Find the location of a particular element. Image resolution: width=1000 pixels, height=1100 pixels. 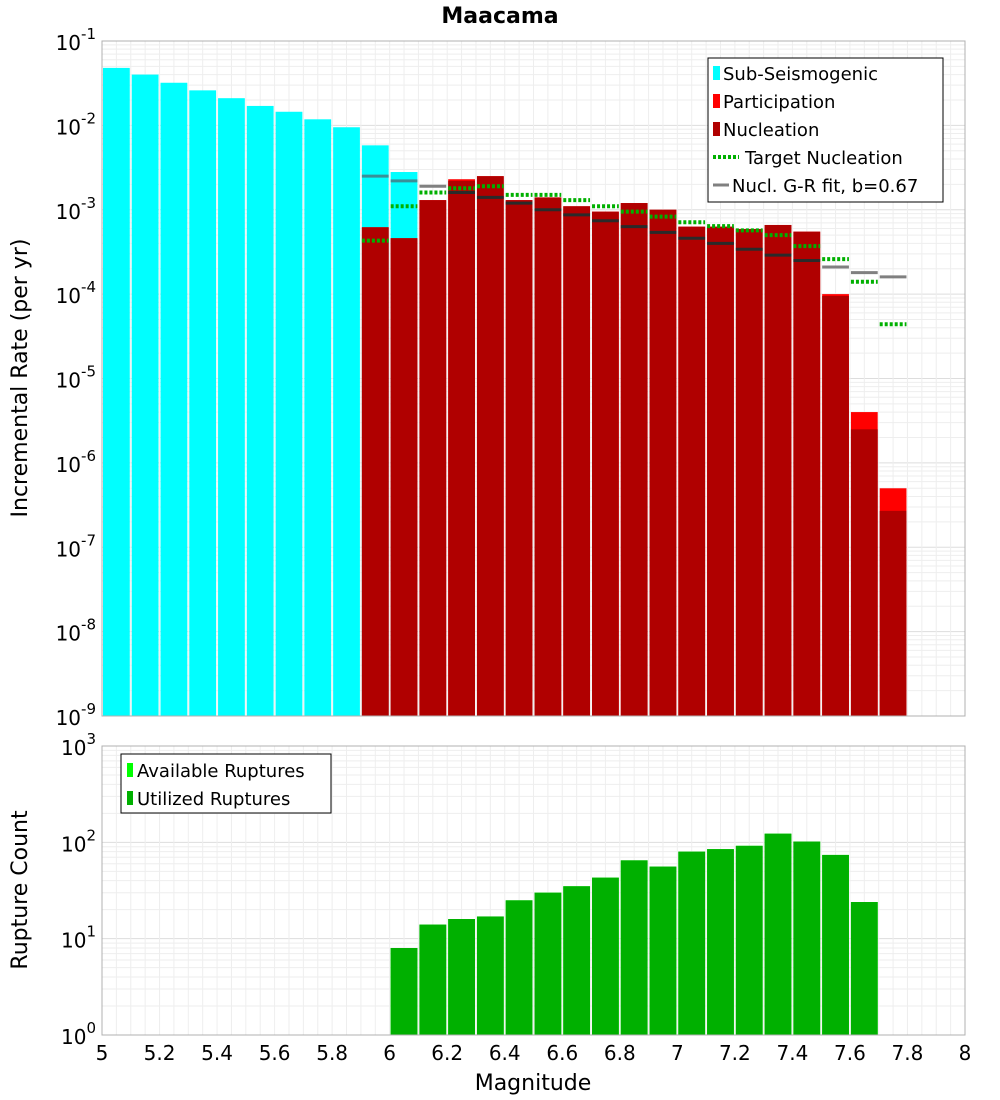

legend-swatch-nucleation is located at coordinates (716, 129).